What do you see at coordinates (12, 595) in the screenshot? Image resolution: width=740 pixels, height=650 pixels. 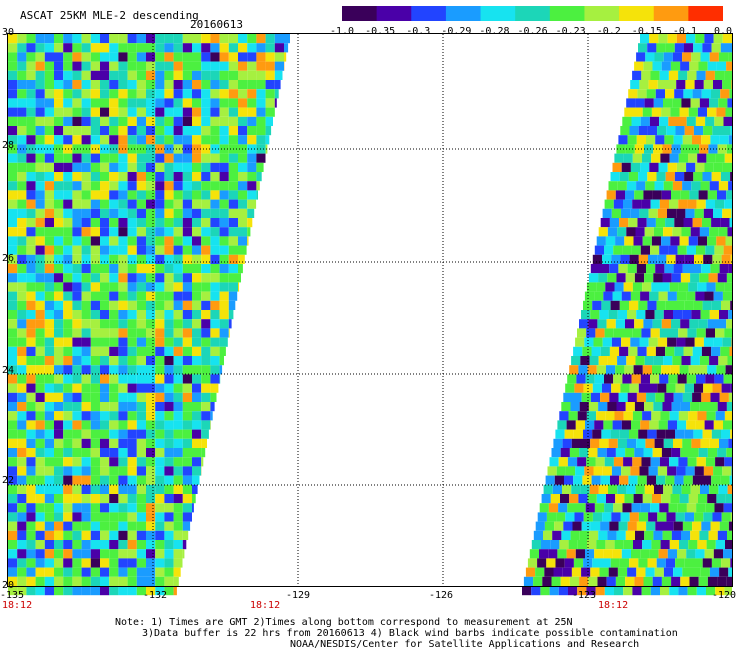 I see `lon-label-135: -135` at bounding box center [12, 595].